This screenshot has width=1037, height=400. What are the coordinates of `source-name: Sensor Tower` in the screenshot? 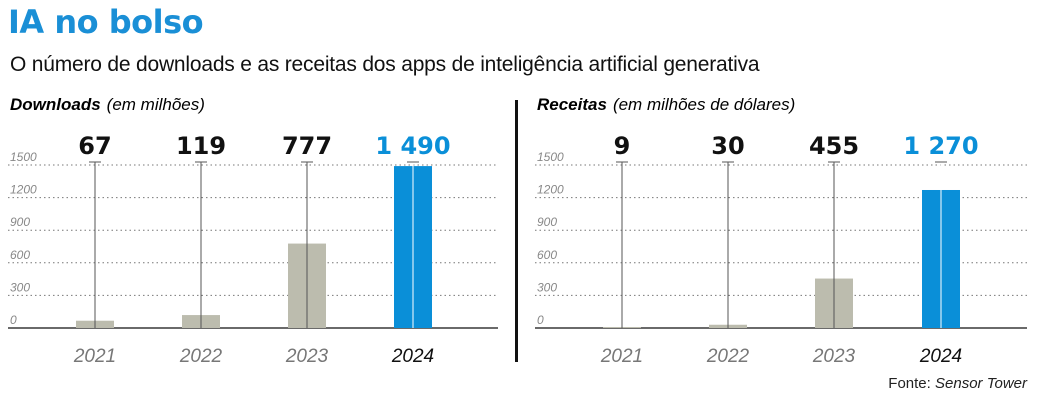 It's located at (981, 383).